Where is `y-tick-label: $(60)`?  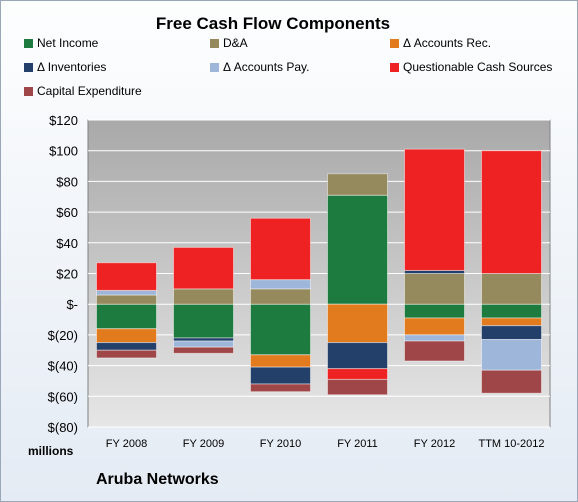
y-tick-label: $(60) is located at coordinates (63, 396).